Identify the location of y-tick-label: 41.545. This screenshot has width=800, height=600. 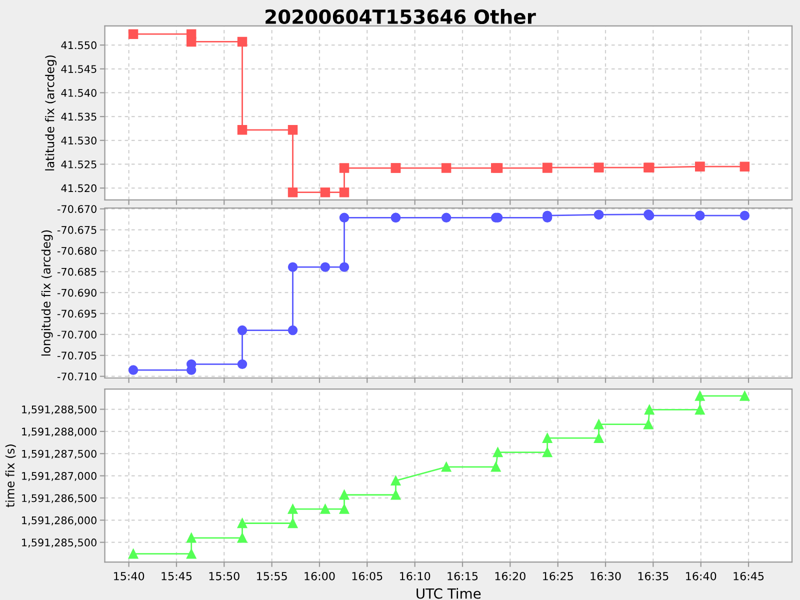
(78, 69).